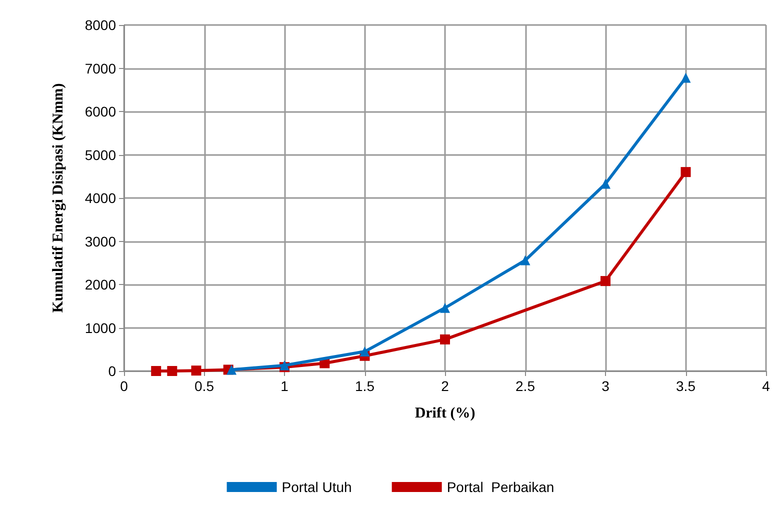 This screenshot has width=781, height=512. Describe the element at coordinates (124, 386) in the screenshot. I see `x-tick-label: 0` at that location.